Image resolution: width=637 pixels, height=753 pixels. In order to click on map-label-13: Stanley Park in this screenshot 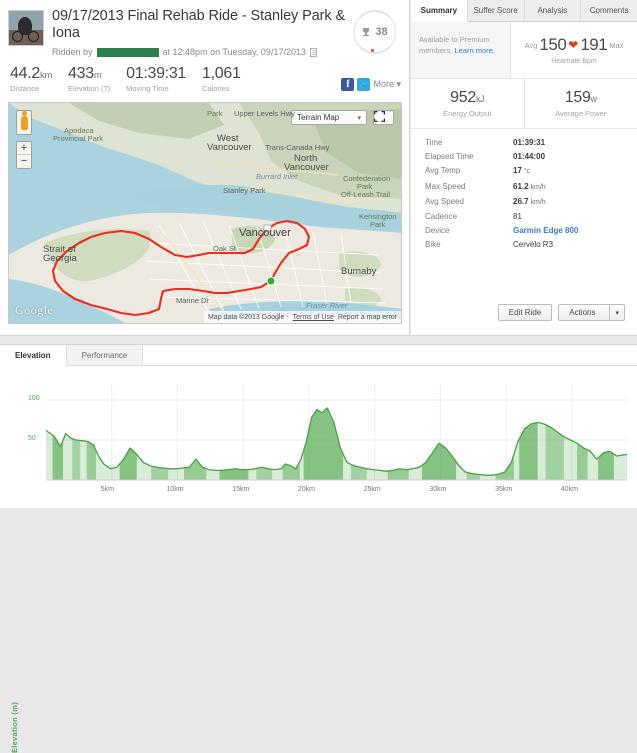, I will do `click(244, 190)`.